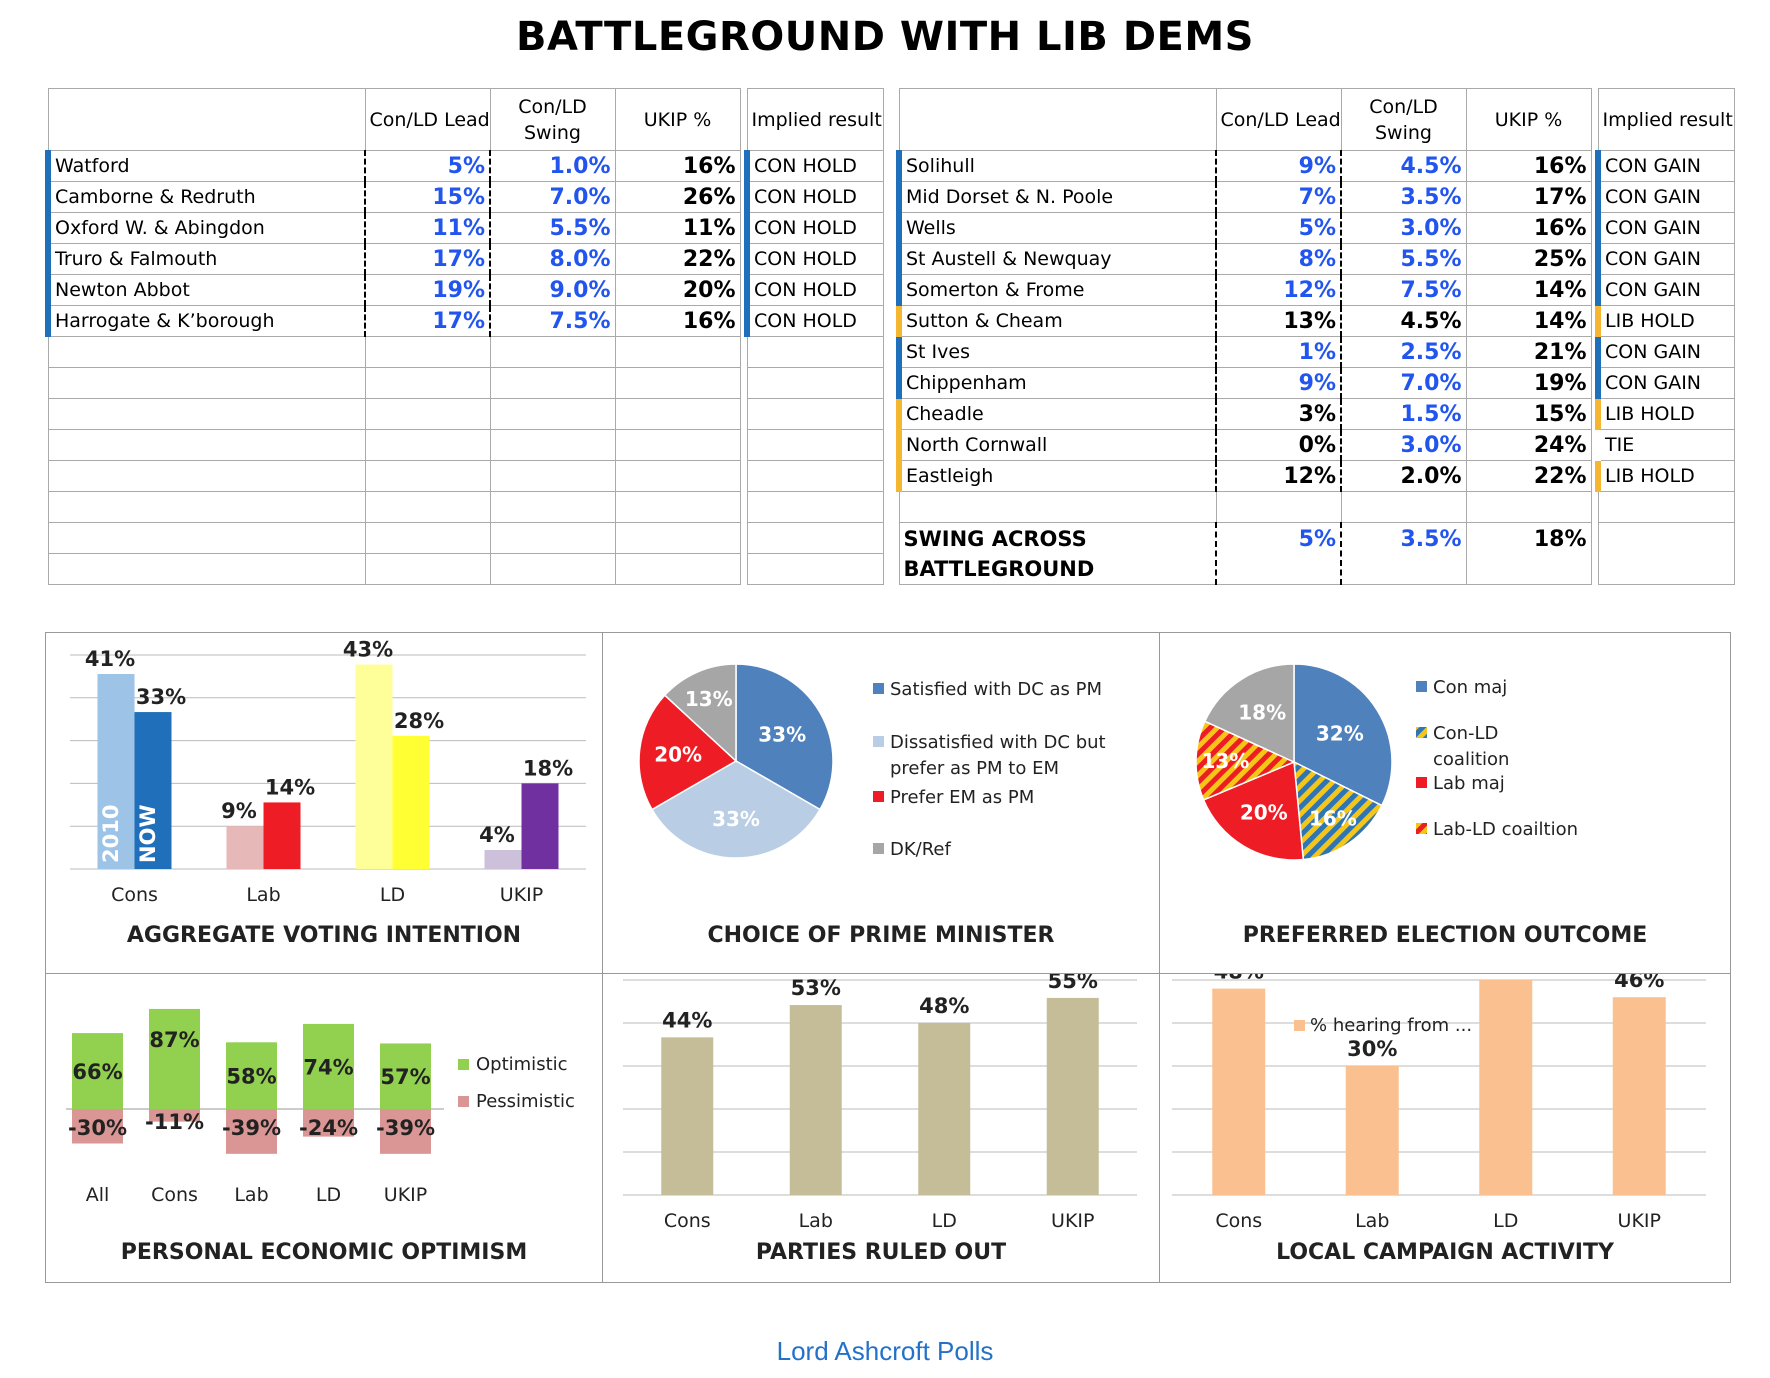 This screenshot has height=1378, width=1770. Describe the element at coordinates (464, 290) in the screenshot. I see `table-row: Newton Abbot 19% 9.0% 20% CON HOLD` at that location.